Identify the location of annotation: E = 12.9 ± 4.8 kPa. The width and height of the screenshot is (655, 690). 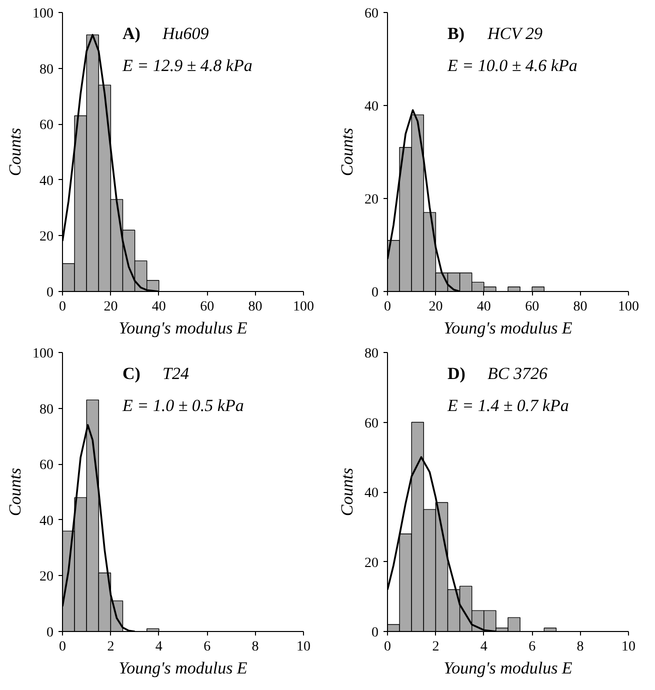
(187, 65).